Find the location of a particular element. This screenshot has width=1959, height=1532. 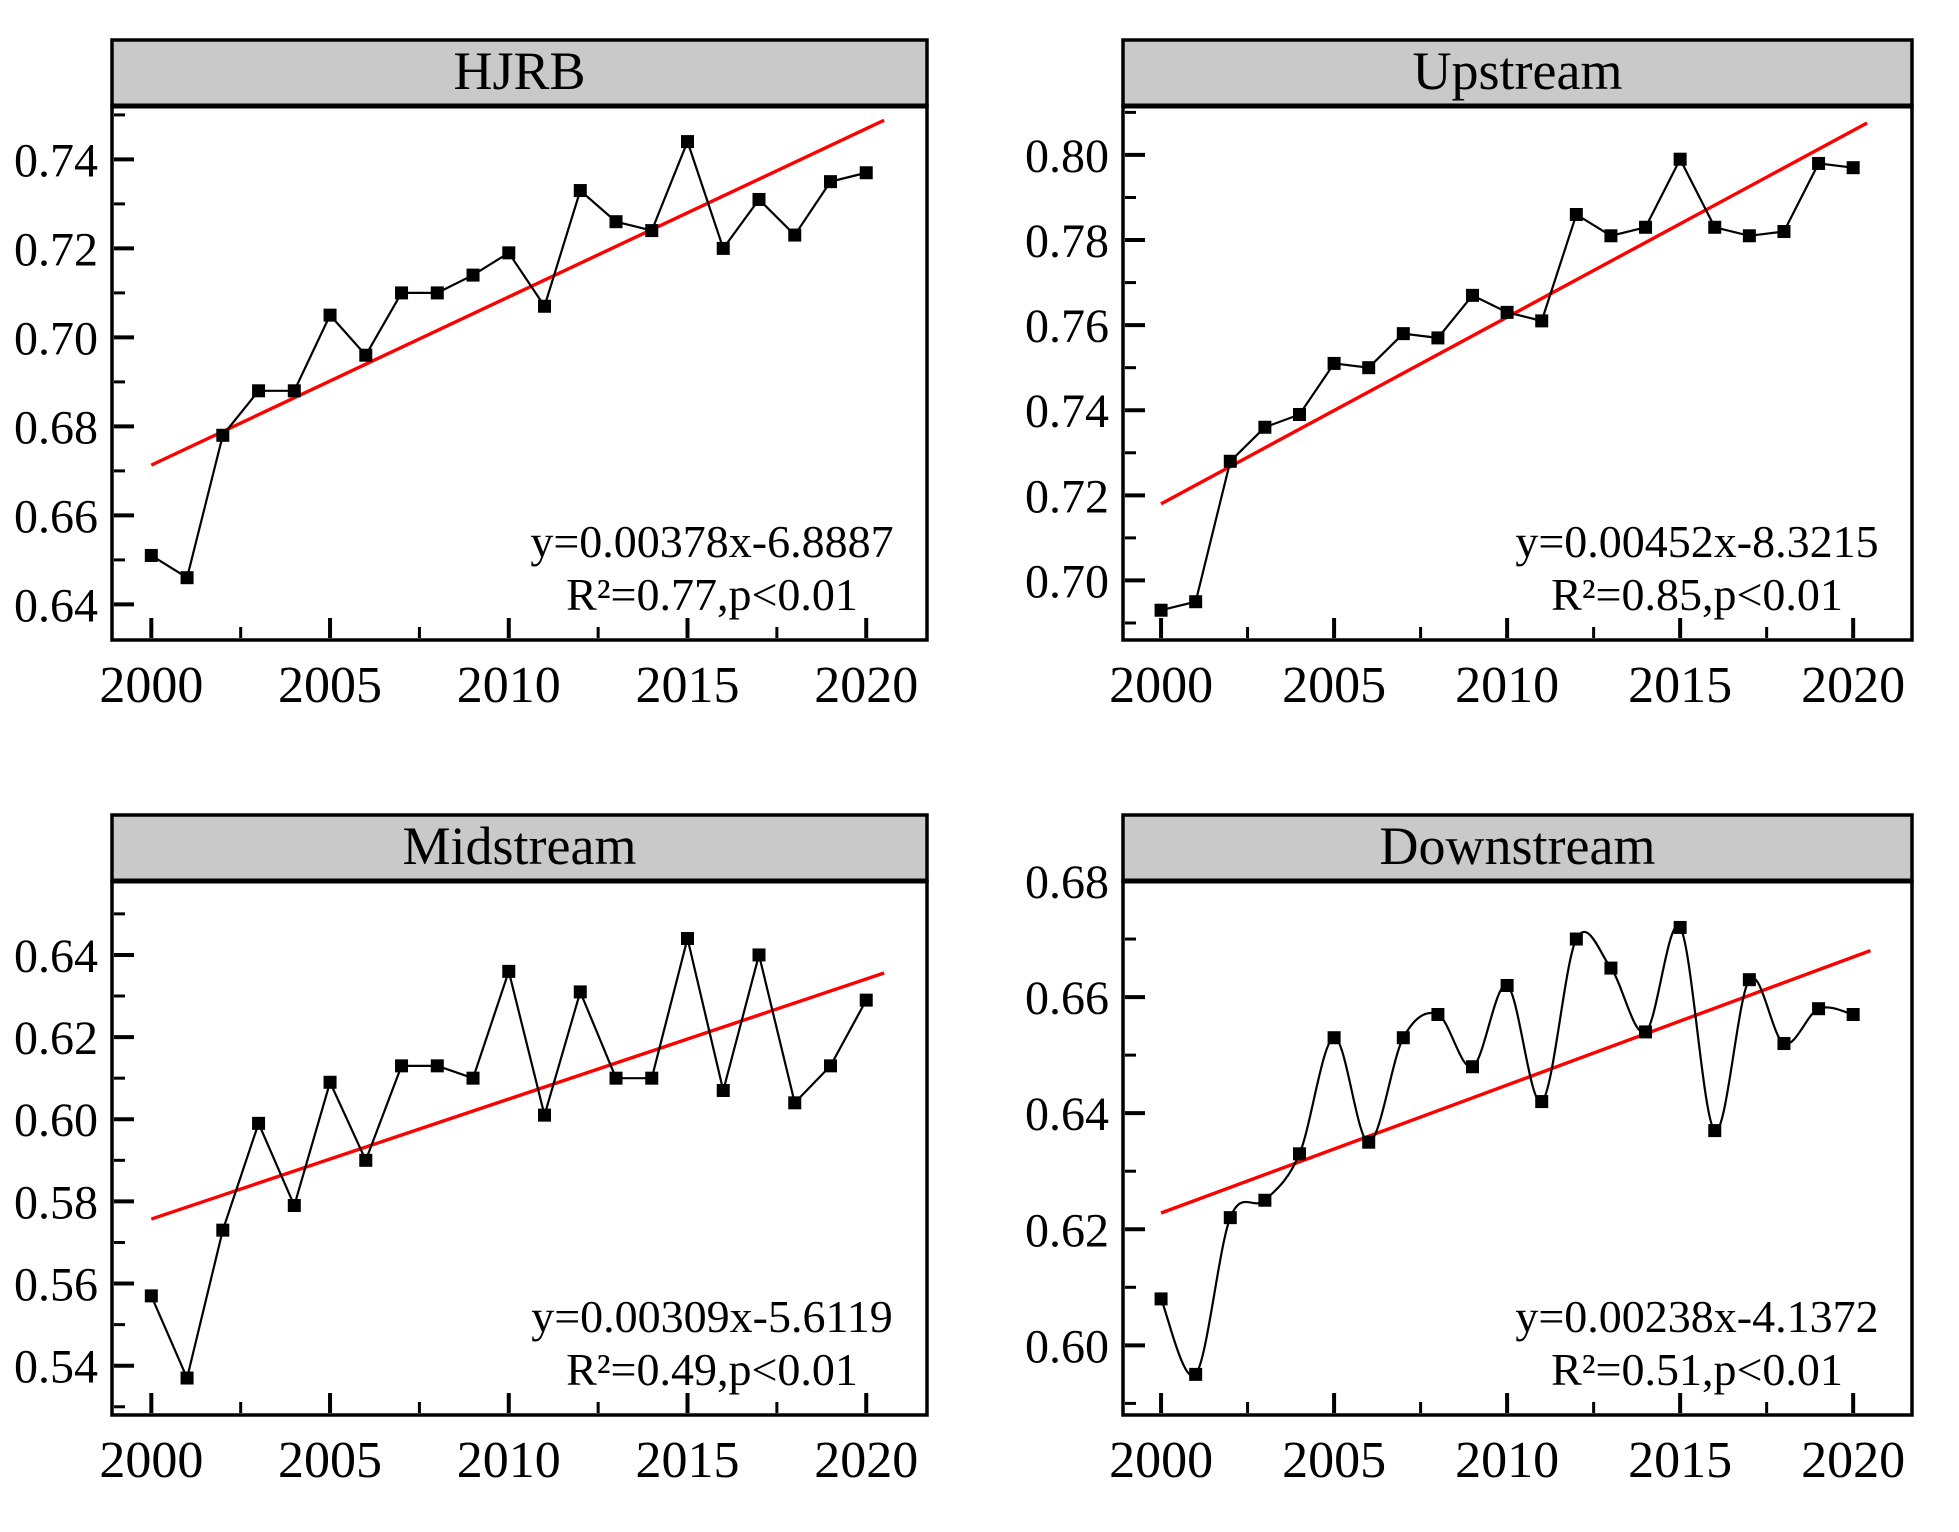

midstream-y-tick-label: 0.62 is located at coordinates (56, 1038).